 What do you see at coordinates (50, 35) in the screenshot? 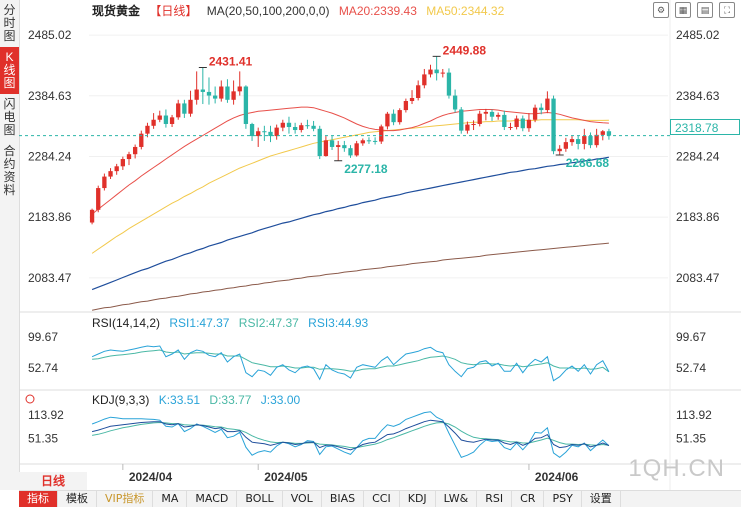
I see `y-tick-left-0: 2485.02` at bounding box center [50, 35].